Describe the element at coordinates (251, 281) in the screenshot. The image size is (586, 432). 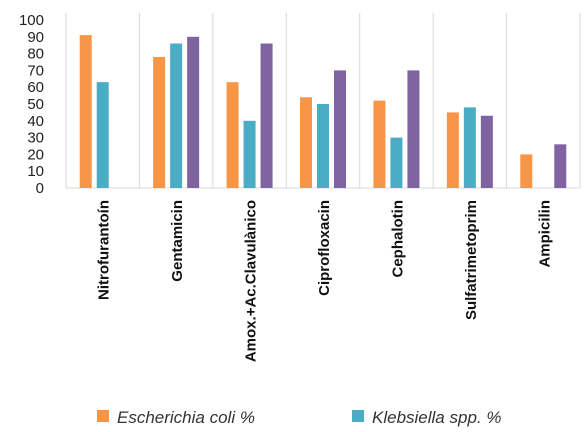
I see `category-label: Amox.+Ac.Clavulànico` at that location.